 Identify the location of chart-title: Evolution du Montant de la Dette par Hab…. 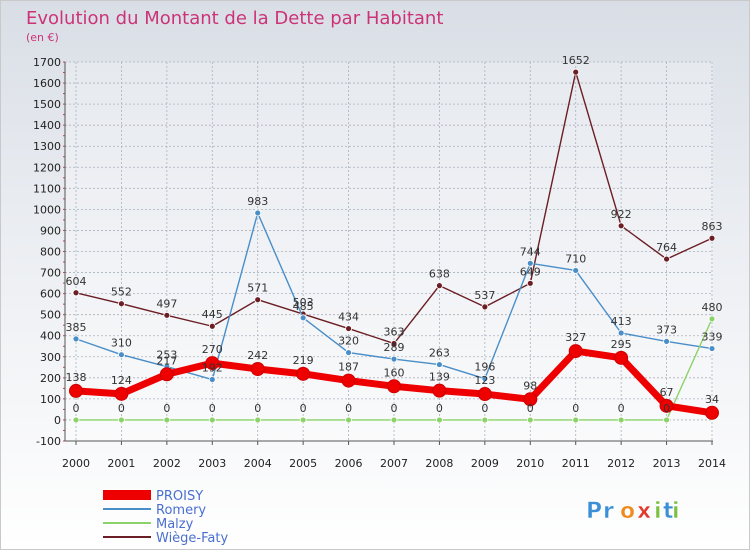
(234, 18).